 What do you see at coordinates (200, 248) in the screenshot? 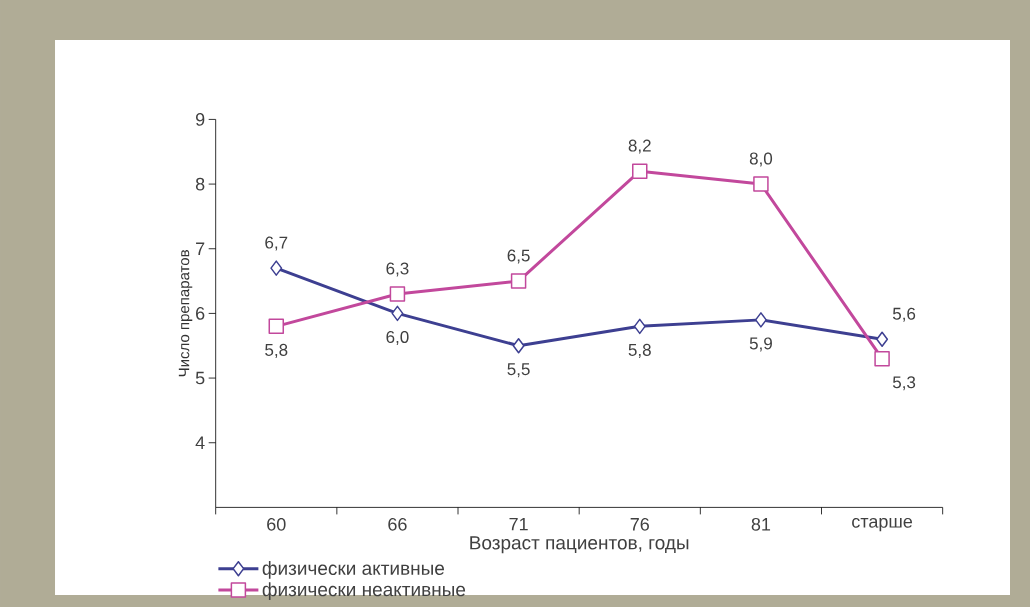
I see `y-tick-label: 7` at bounding box center [200, 248].